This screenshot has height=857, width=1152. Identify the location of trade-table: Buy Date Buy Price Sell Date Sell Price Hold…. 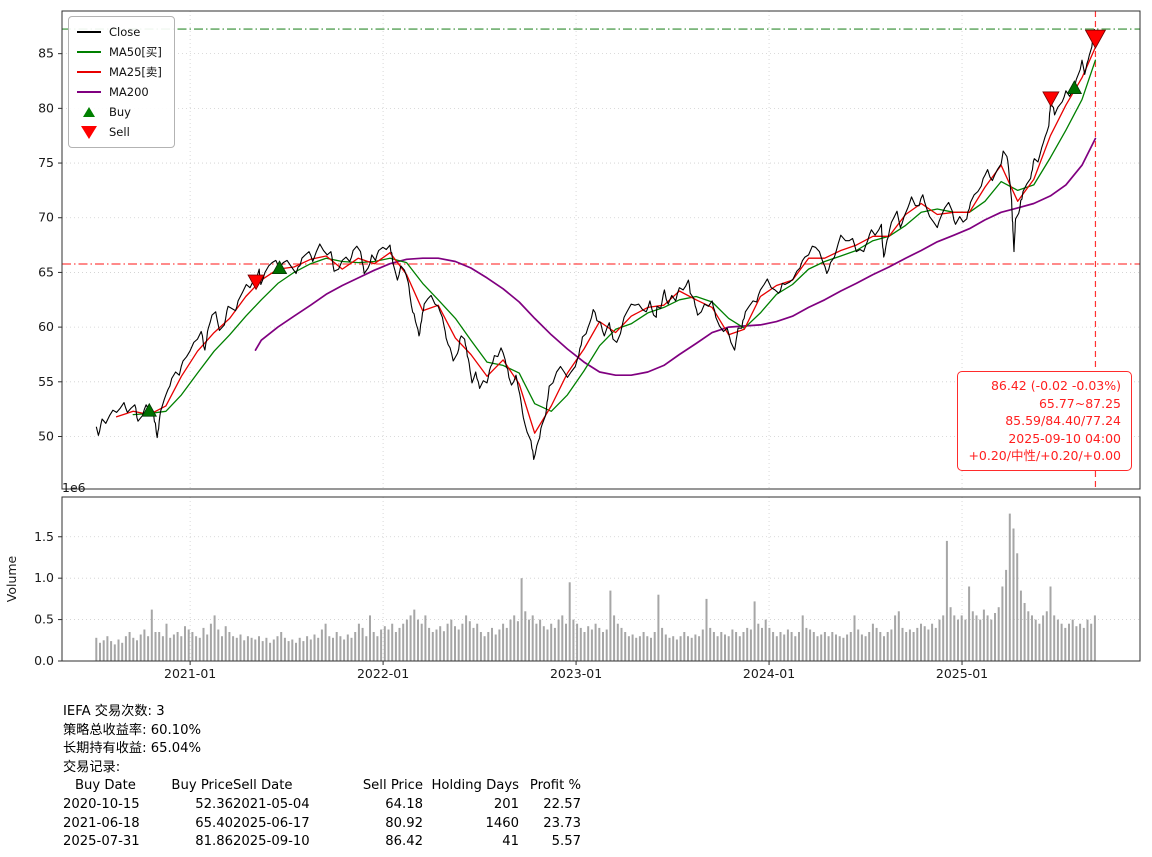
(322, 814).